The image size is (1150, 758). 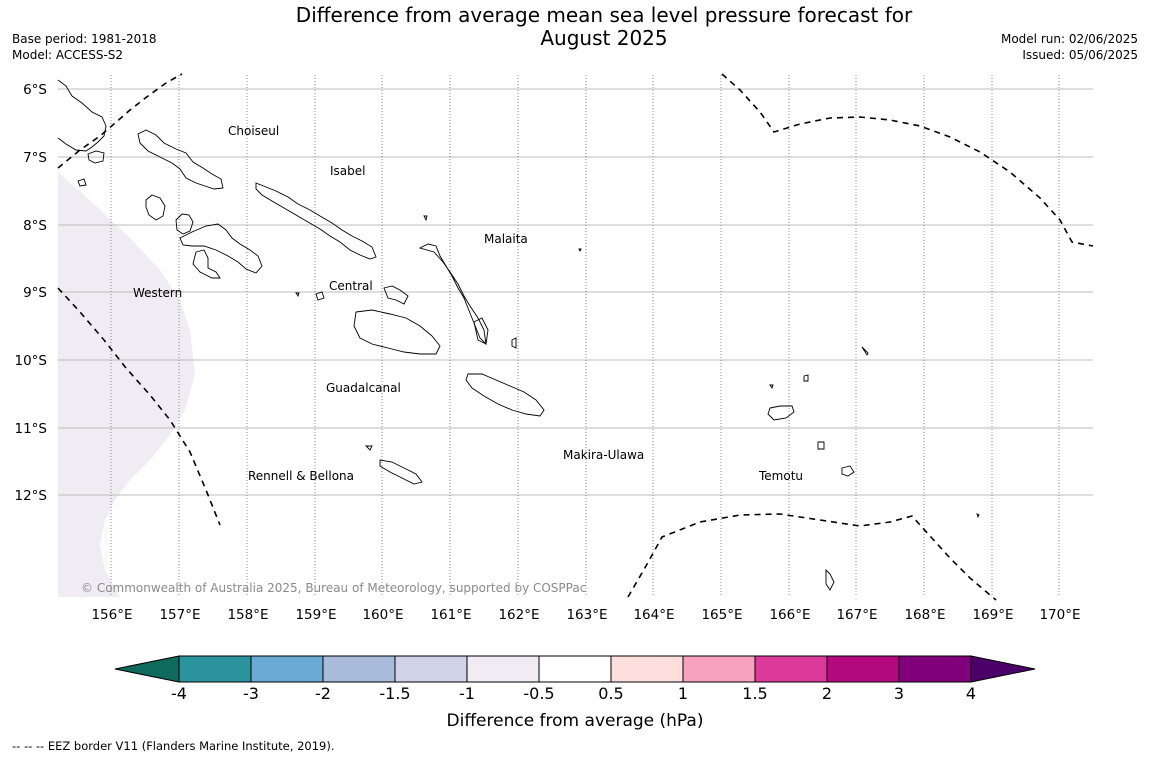 I want to click on eez-border-ne, so click(x=907, y=160).